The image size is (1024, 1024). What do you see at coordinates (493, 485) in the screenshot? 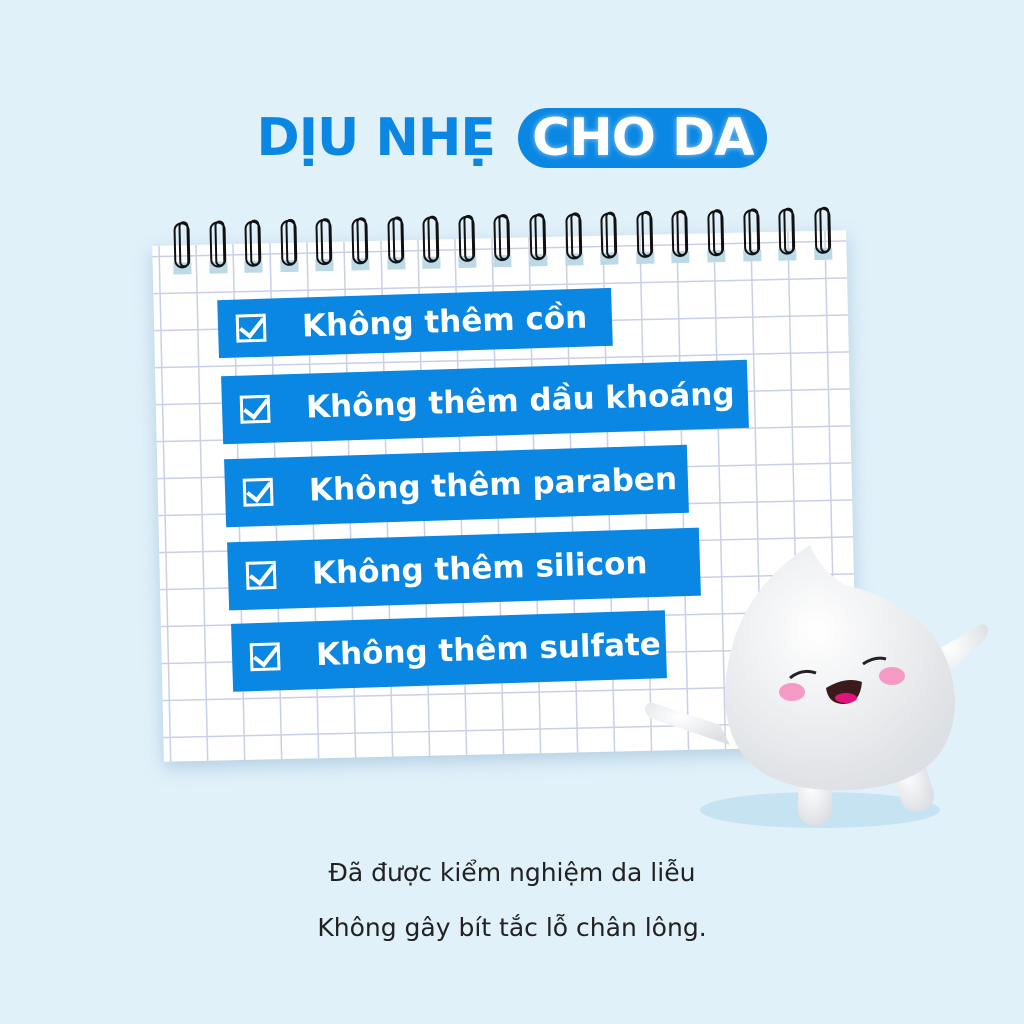
I see `feature-label: Không thêm paraben` at bounding box center [493, 485].